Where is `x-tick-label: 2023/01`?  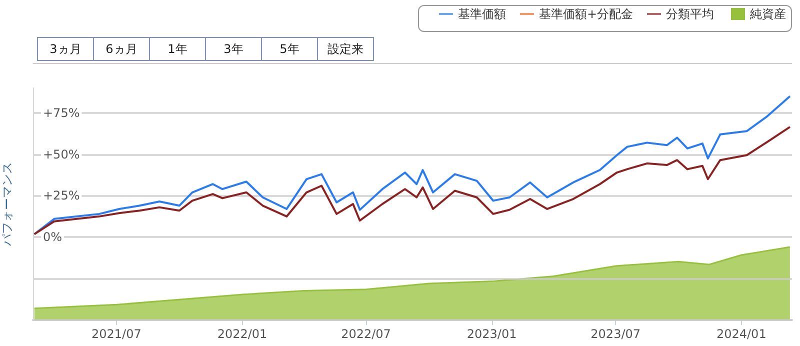 x-tick-label: 2023/01 is located at coordinates (491, 334).